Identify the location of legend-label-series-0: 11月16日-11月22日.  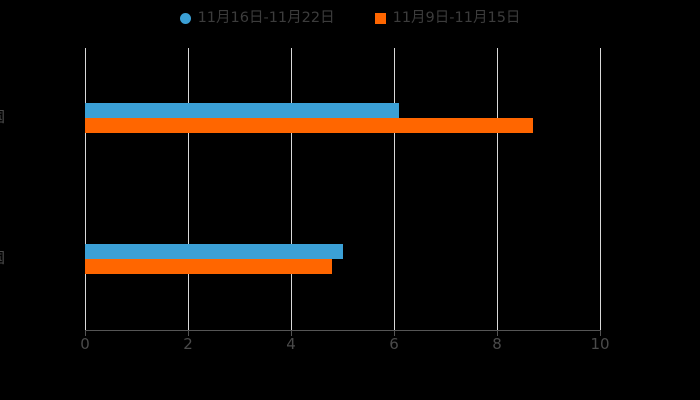
(266, 17).